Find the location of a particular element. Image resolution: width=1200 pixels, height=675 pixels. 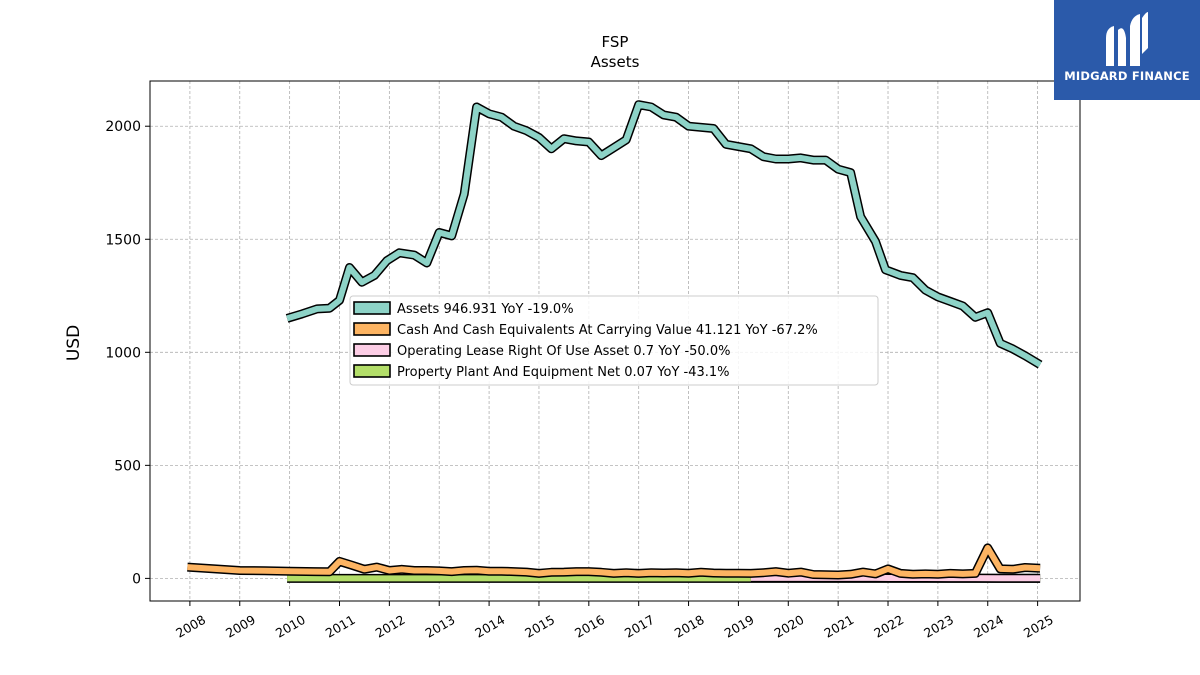

midgard-logo-icon is located at coordinates (1127, 39).